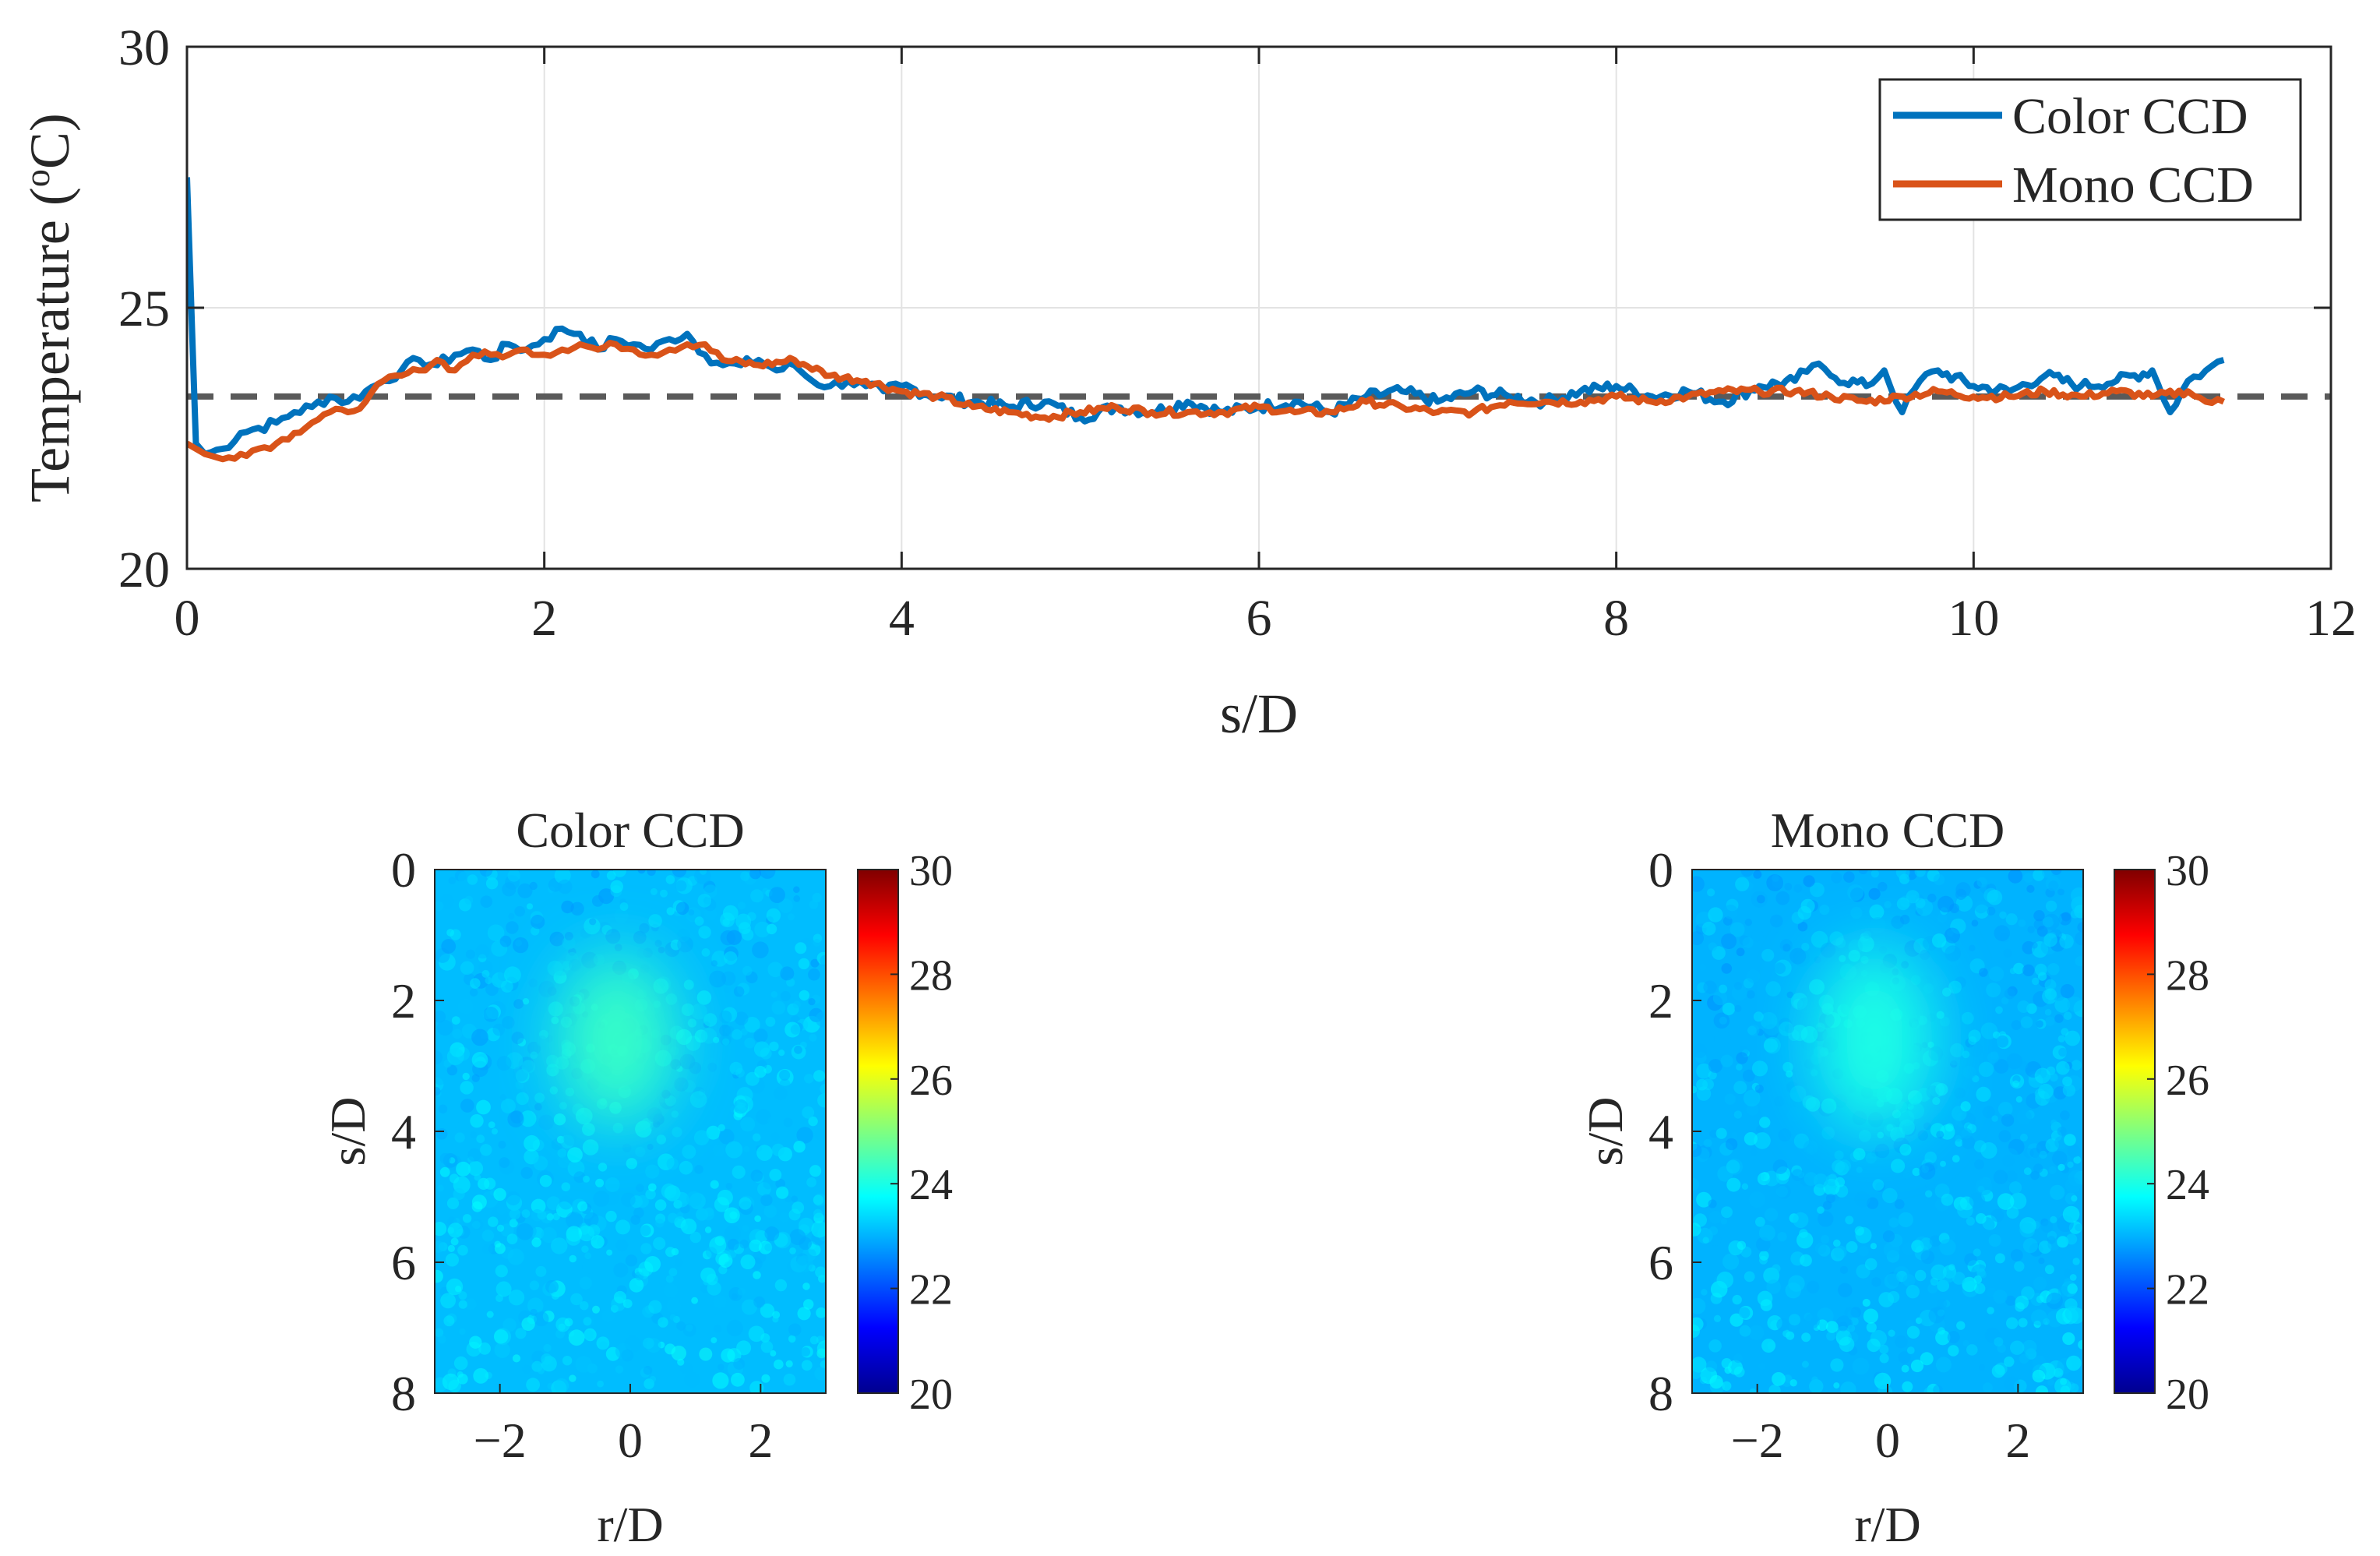  Describe the element at coordinates (2090, 149) in the screenshot. I see `legend-box` at that location.